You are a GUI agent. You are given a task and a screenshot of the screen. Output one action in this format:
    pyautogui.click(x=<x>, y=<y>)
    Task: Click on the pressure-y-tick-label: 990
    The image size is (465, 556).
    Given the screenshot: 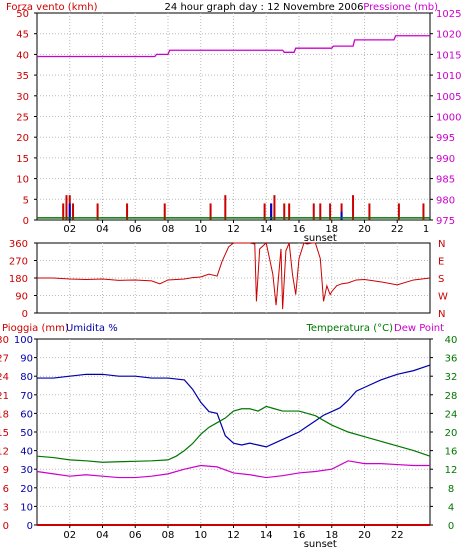 What is the action you would take?
    pyautogui.click(x=445, y=159)
    